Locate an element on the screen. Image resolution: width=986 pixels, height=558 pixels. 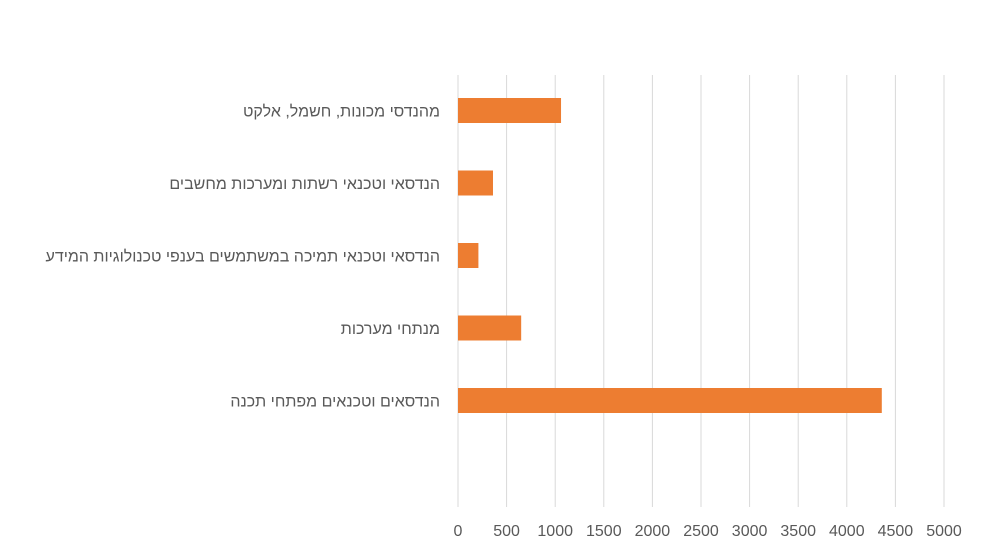
x-tick-label: 2000 is located at coordinates (653, 531).